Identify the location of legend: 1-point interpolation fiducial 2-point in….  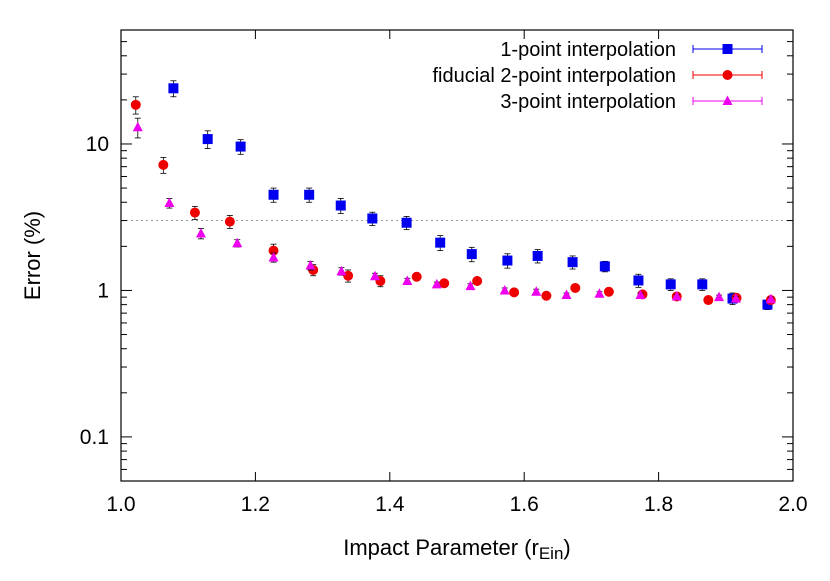
(598, 76).